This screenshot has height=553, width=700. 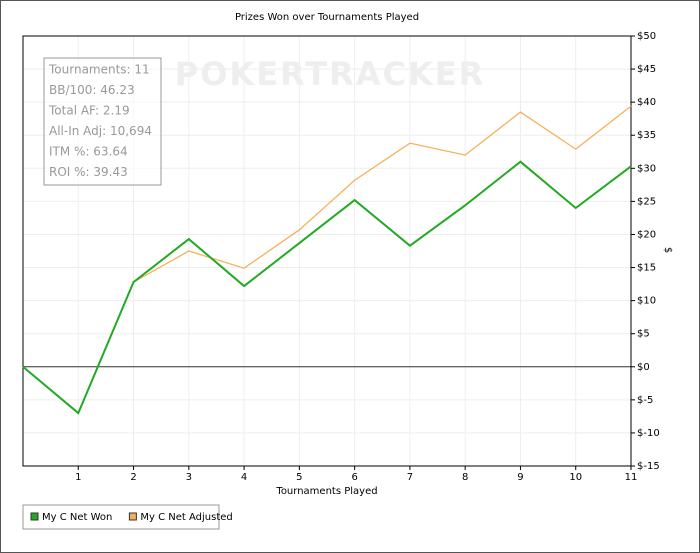 What do you see at coordinates (330, 74) in the screenshot?
I see `watermark: POKERTRACKER` at bounding box center [330, 74].